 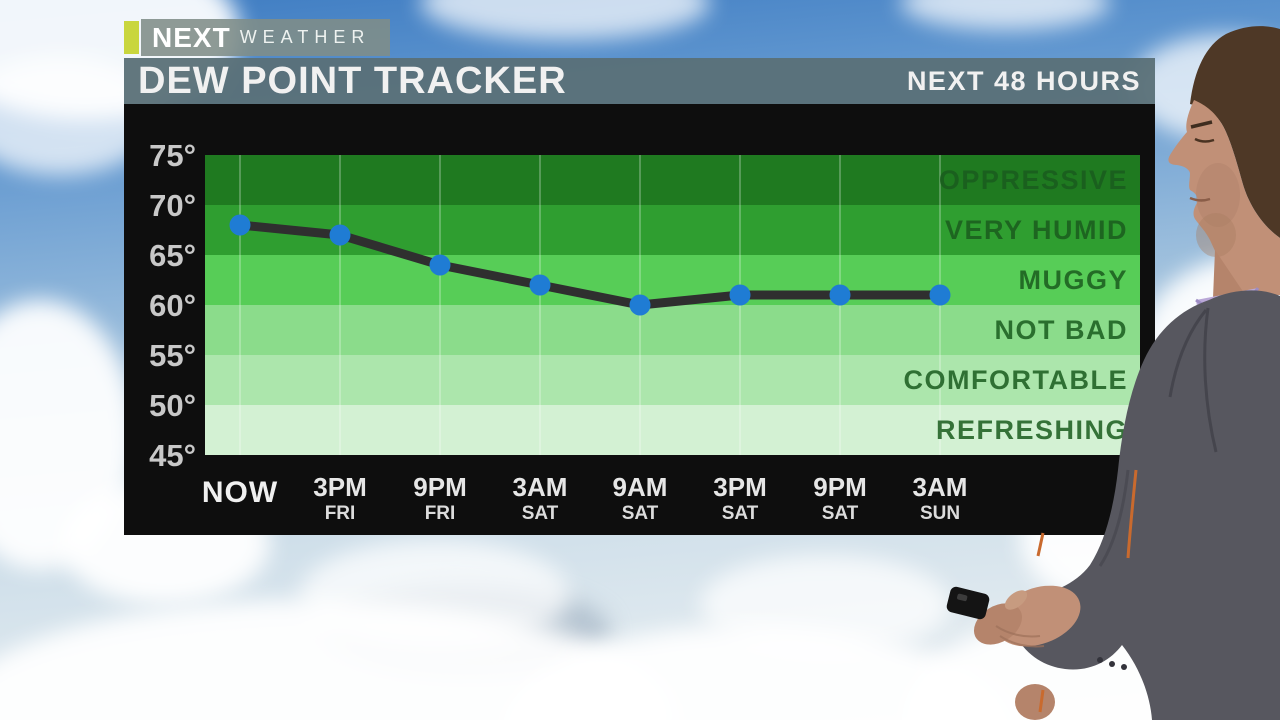 I want to click on timeframe-label: NEXT 48 HOURS, so click(x=1023, y=80).